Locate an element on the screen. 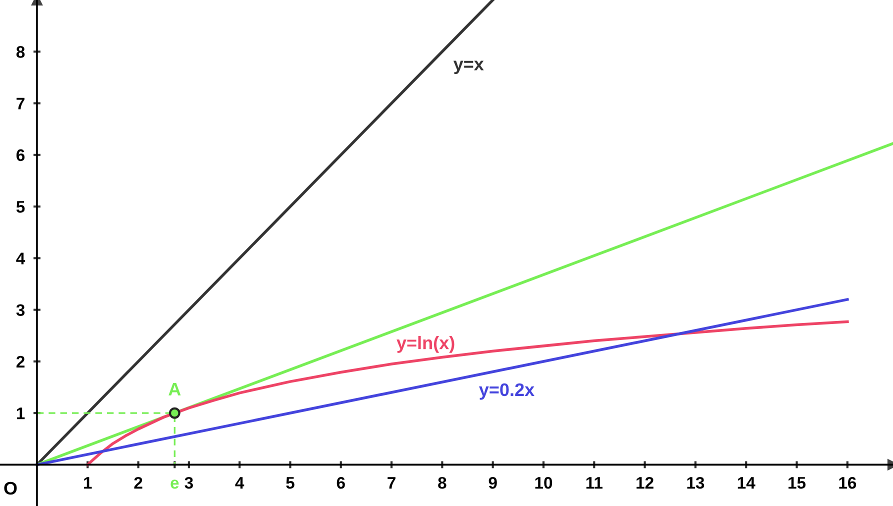 The image size is (893, 506). x-tick-label: e is located at coordinates (174, 484).